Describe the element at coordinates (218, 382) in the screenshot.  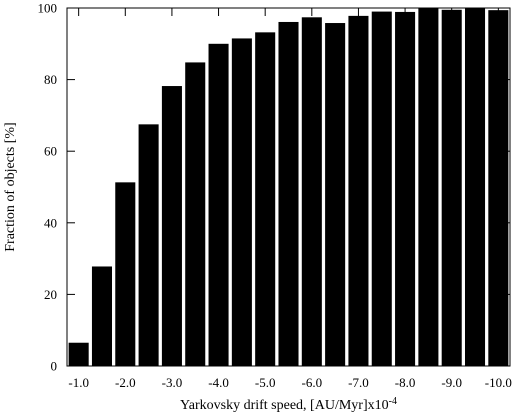
I see `x-tick-label: -4.0` at that location.